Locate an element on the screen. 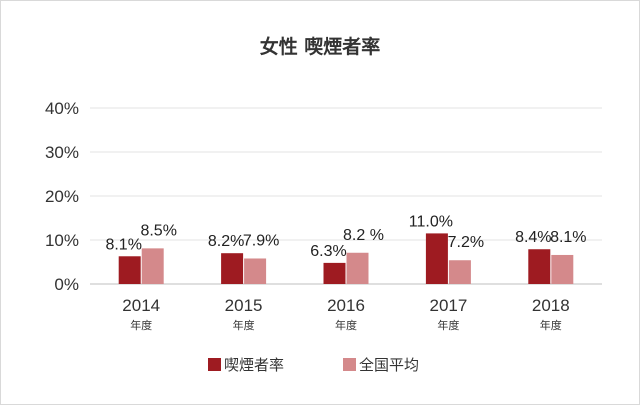 The image size is (640, 405). y-tick-label: 0% is located at coordinates (66, 284).